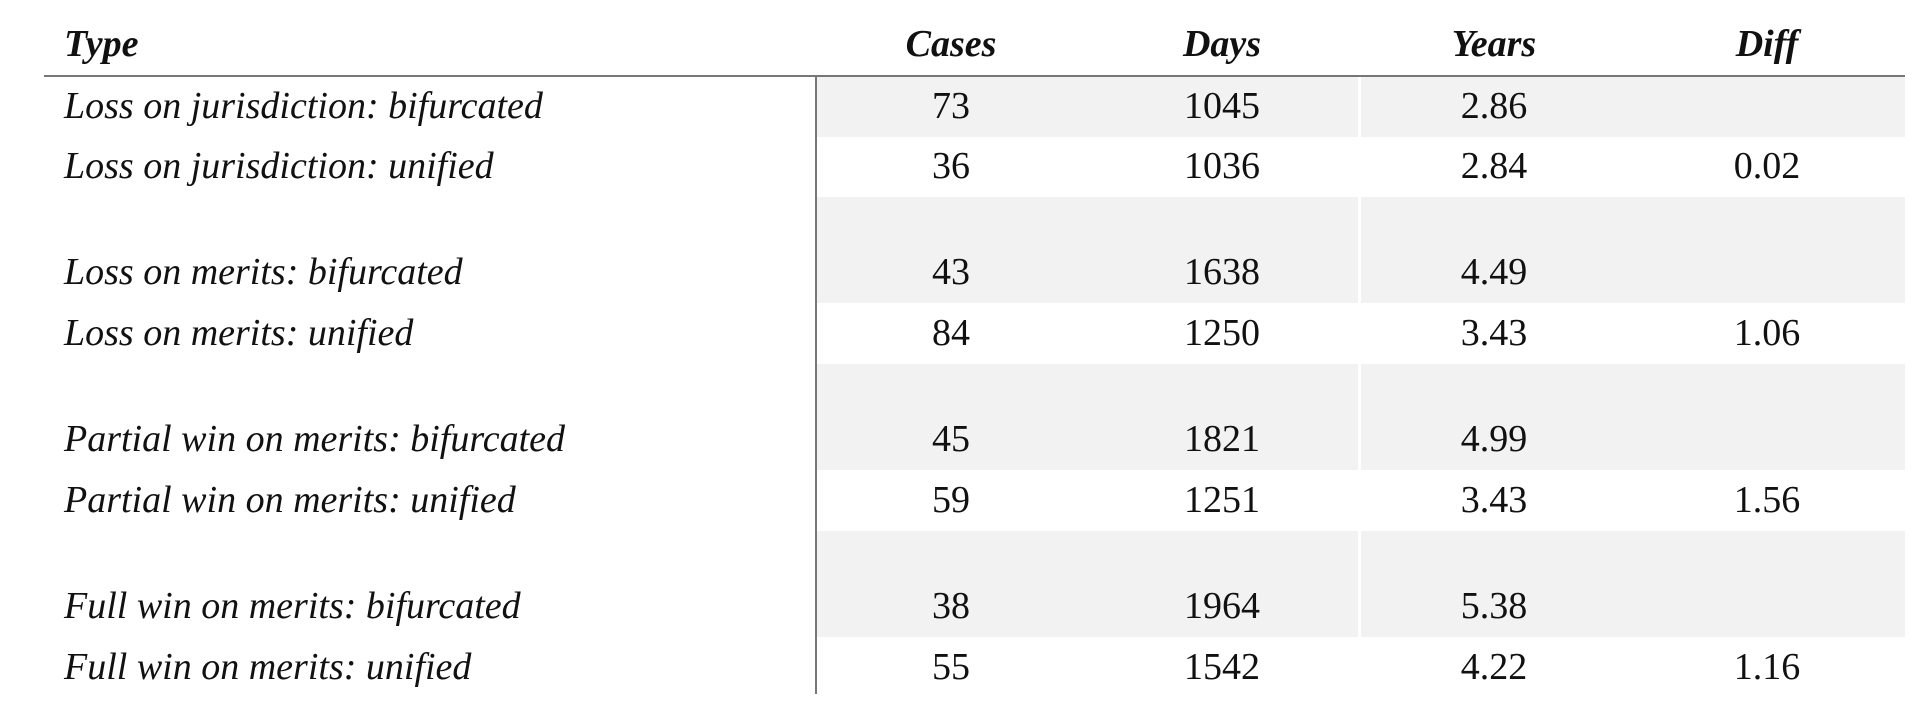  What do you see at coordinates (268, 667) in the screenshot?
I see `type-cell: Full win on merits: unified` at bounding box center [268, 667].